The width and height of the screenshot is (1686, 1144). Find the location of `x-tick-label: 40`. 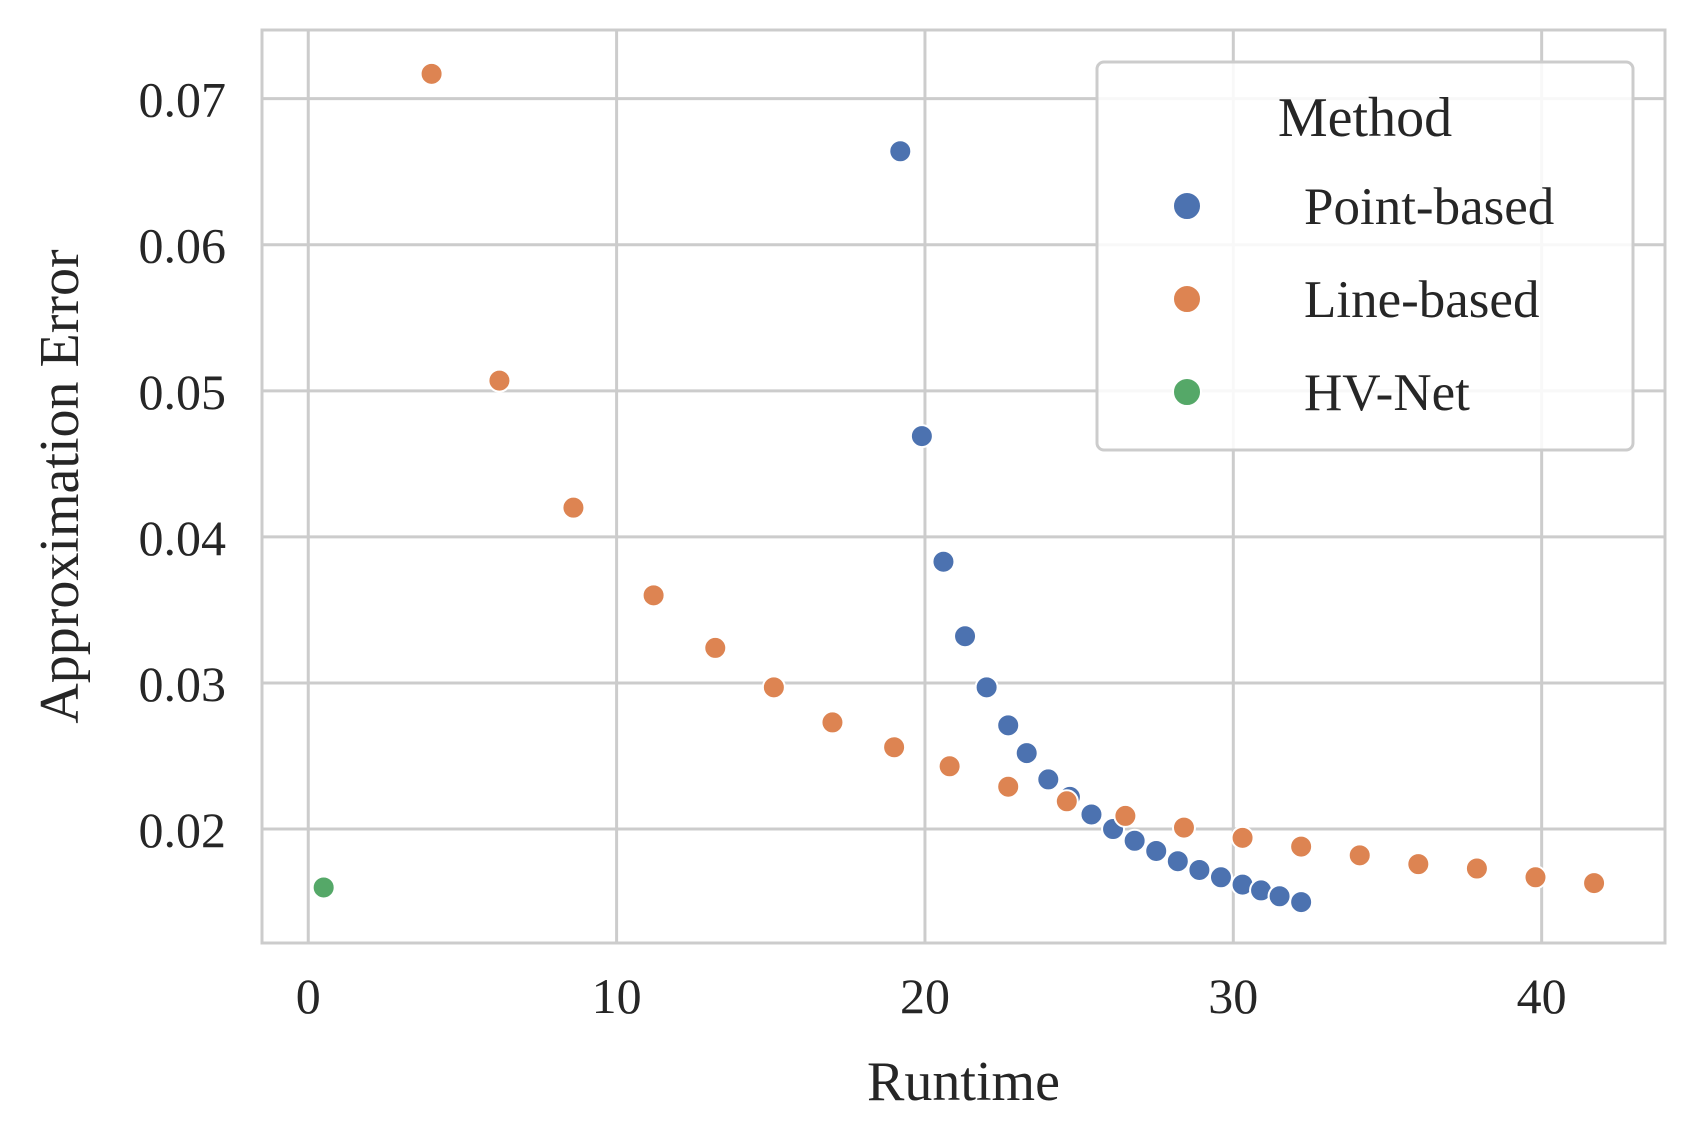

x-tick-label: 40 is located at coordinates (1542, 996).